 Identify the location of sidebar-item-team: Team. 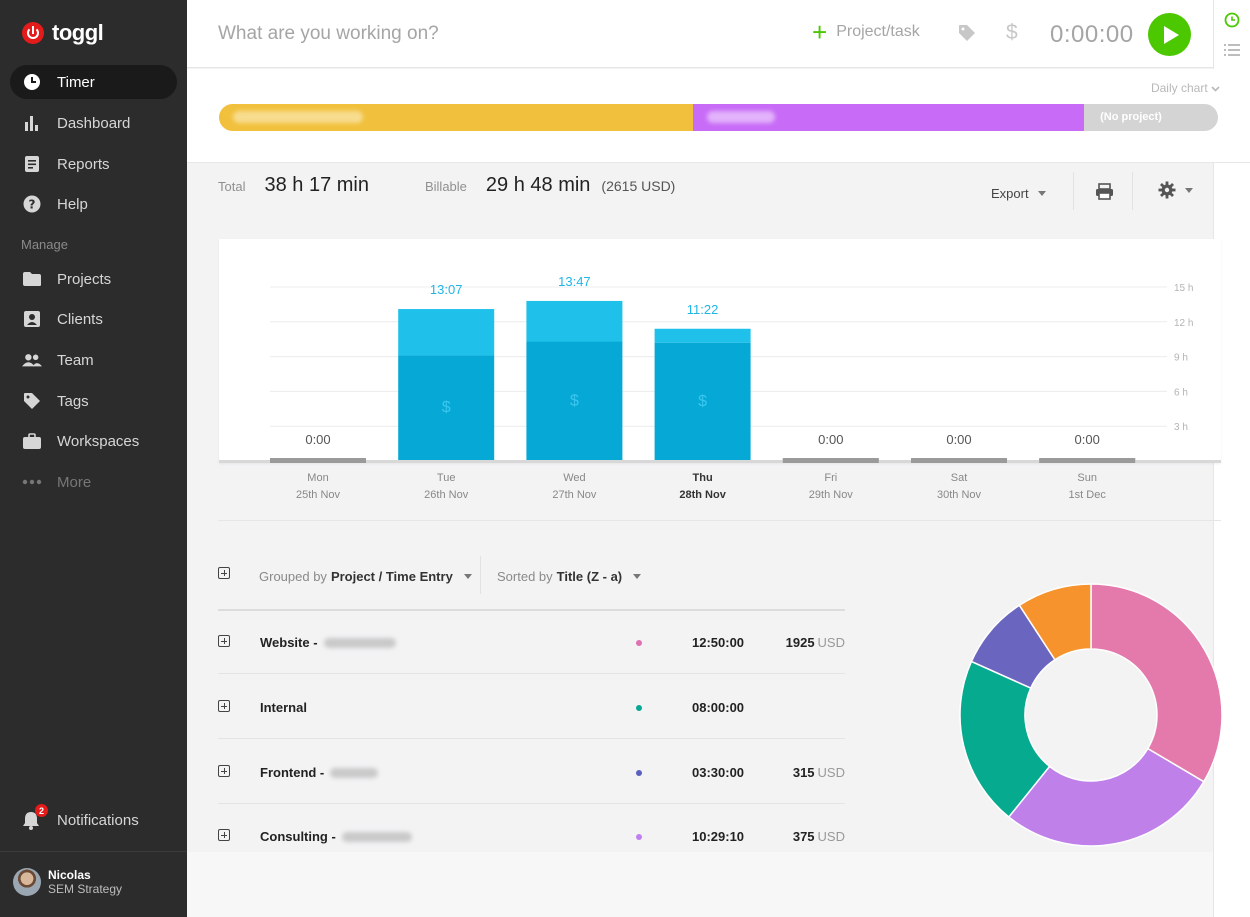
(93, 360).